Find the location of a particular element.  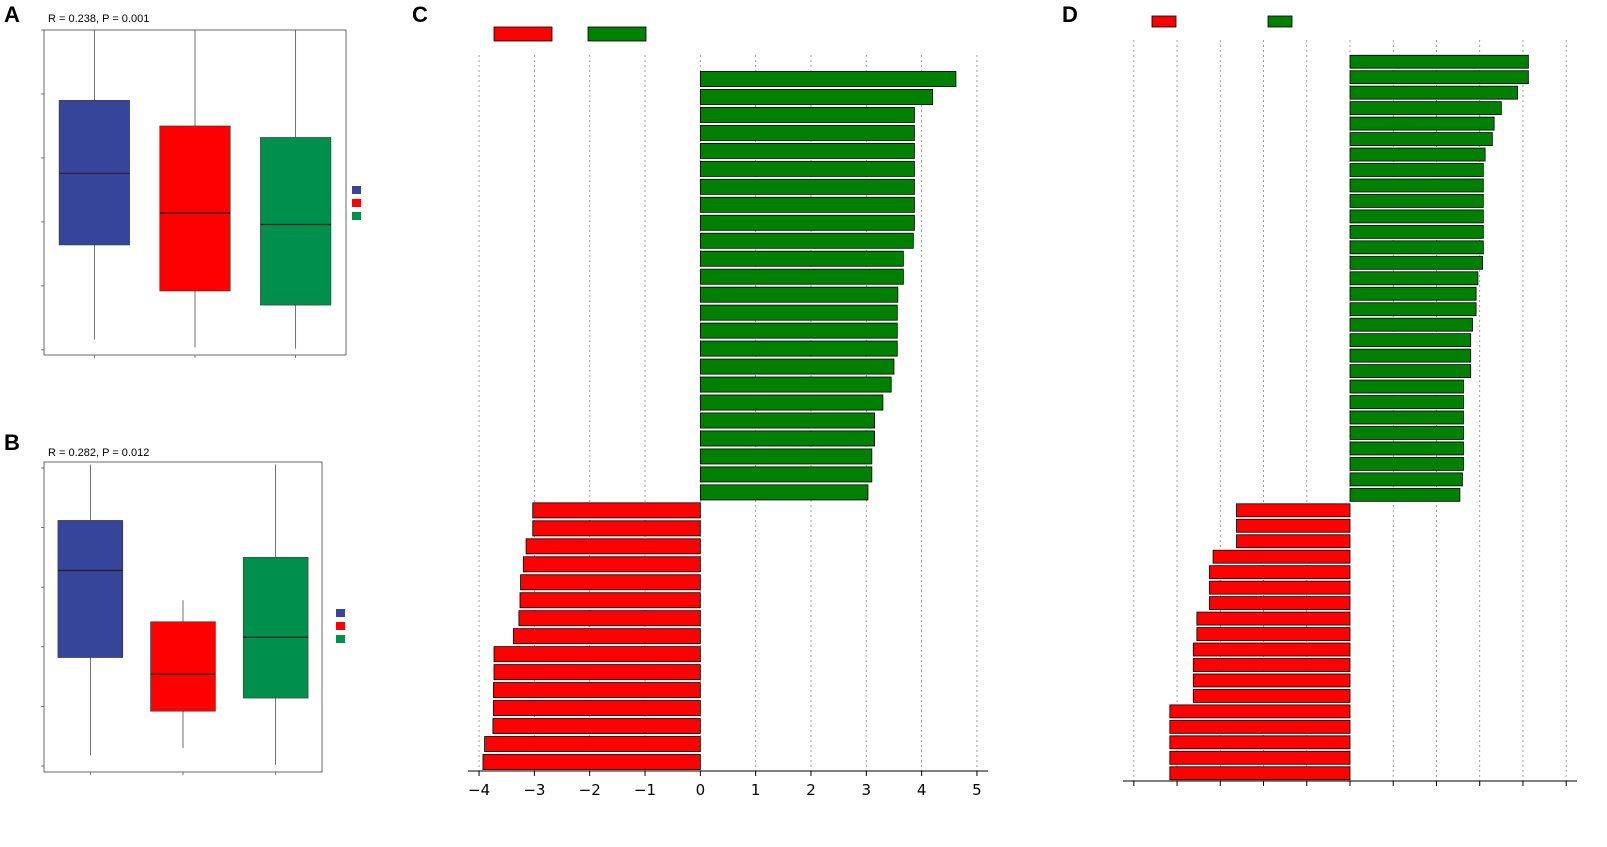

x-tick-label: −1 is located at coordinates (645, 790).